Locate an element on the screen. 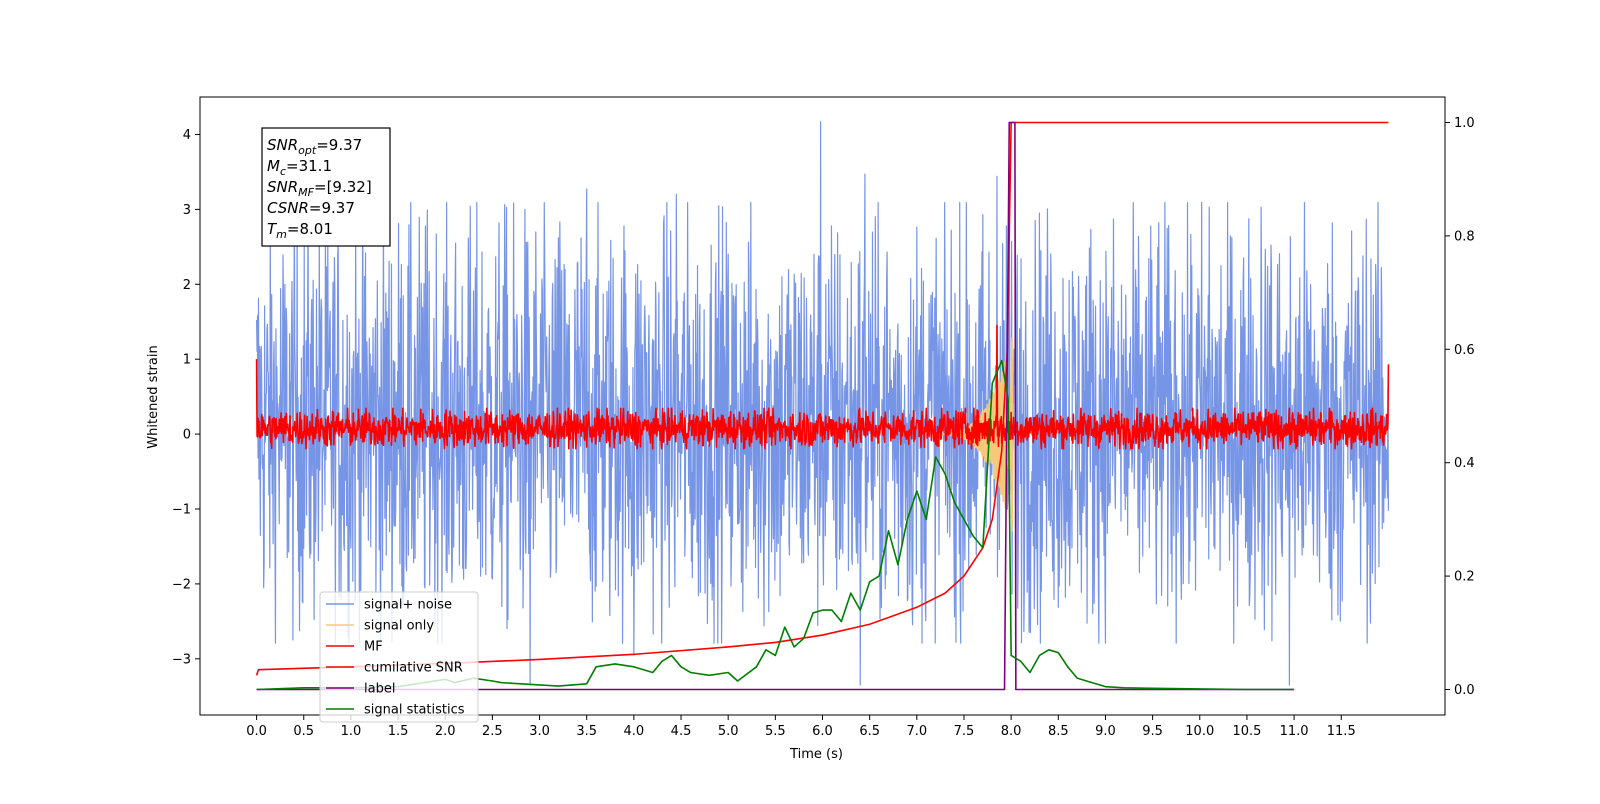  y-tick-label: 0 is located at coordinates (187, 435).